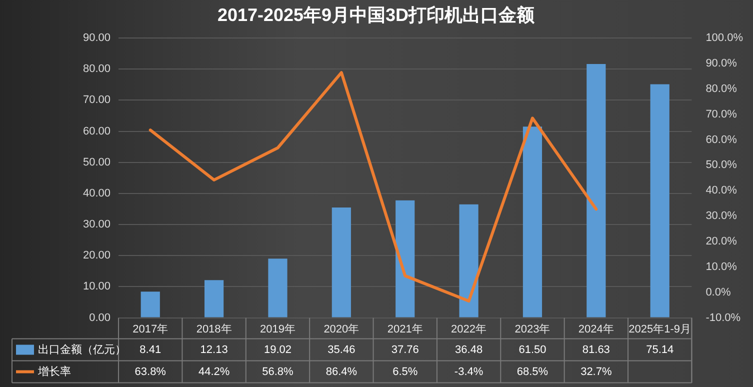  Describe the element at coordinates (96, 162) in the screenshot. I see `y-tick-label: 50.00` at that location.